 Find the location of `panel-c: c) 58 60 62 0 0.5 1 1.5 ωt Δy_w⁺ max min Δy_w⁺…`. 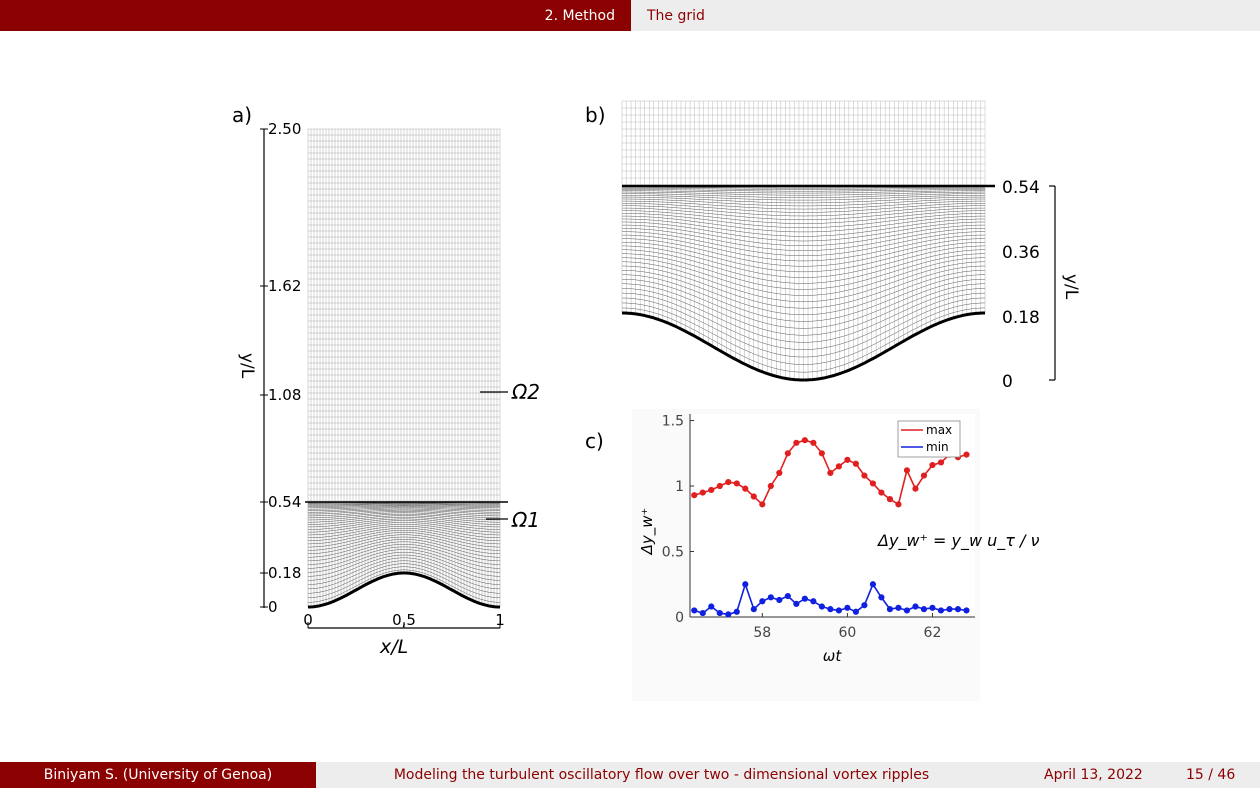

panel-c: c) 58 60 62 0 0.5 1 1.5 ωt Δy_w⁺ max min Δy_w⁺… is located at coordinates (812, 555).